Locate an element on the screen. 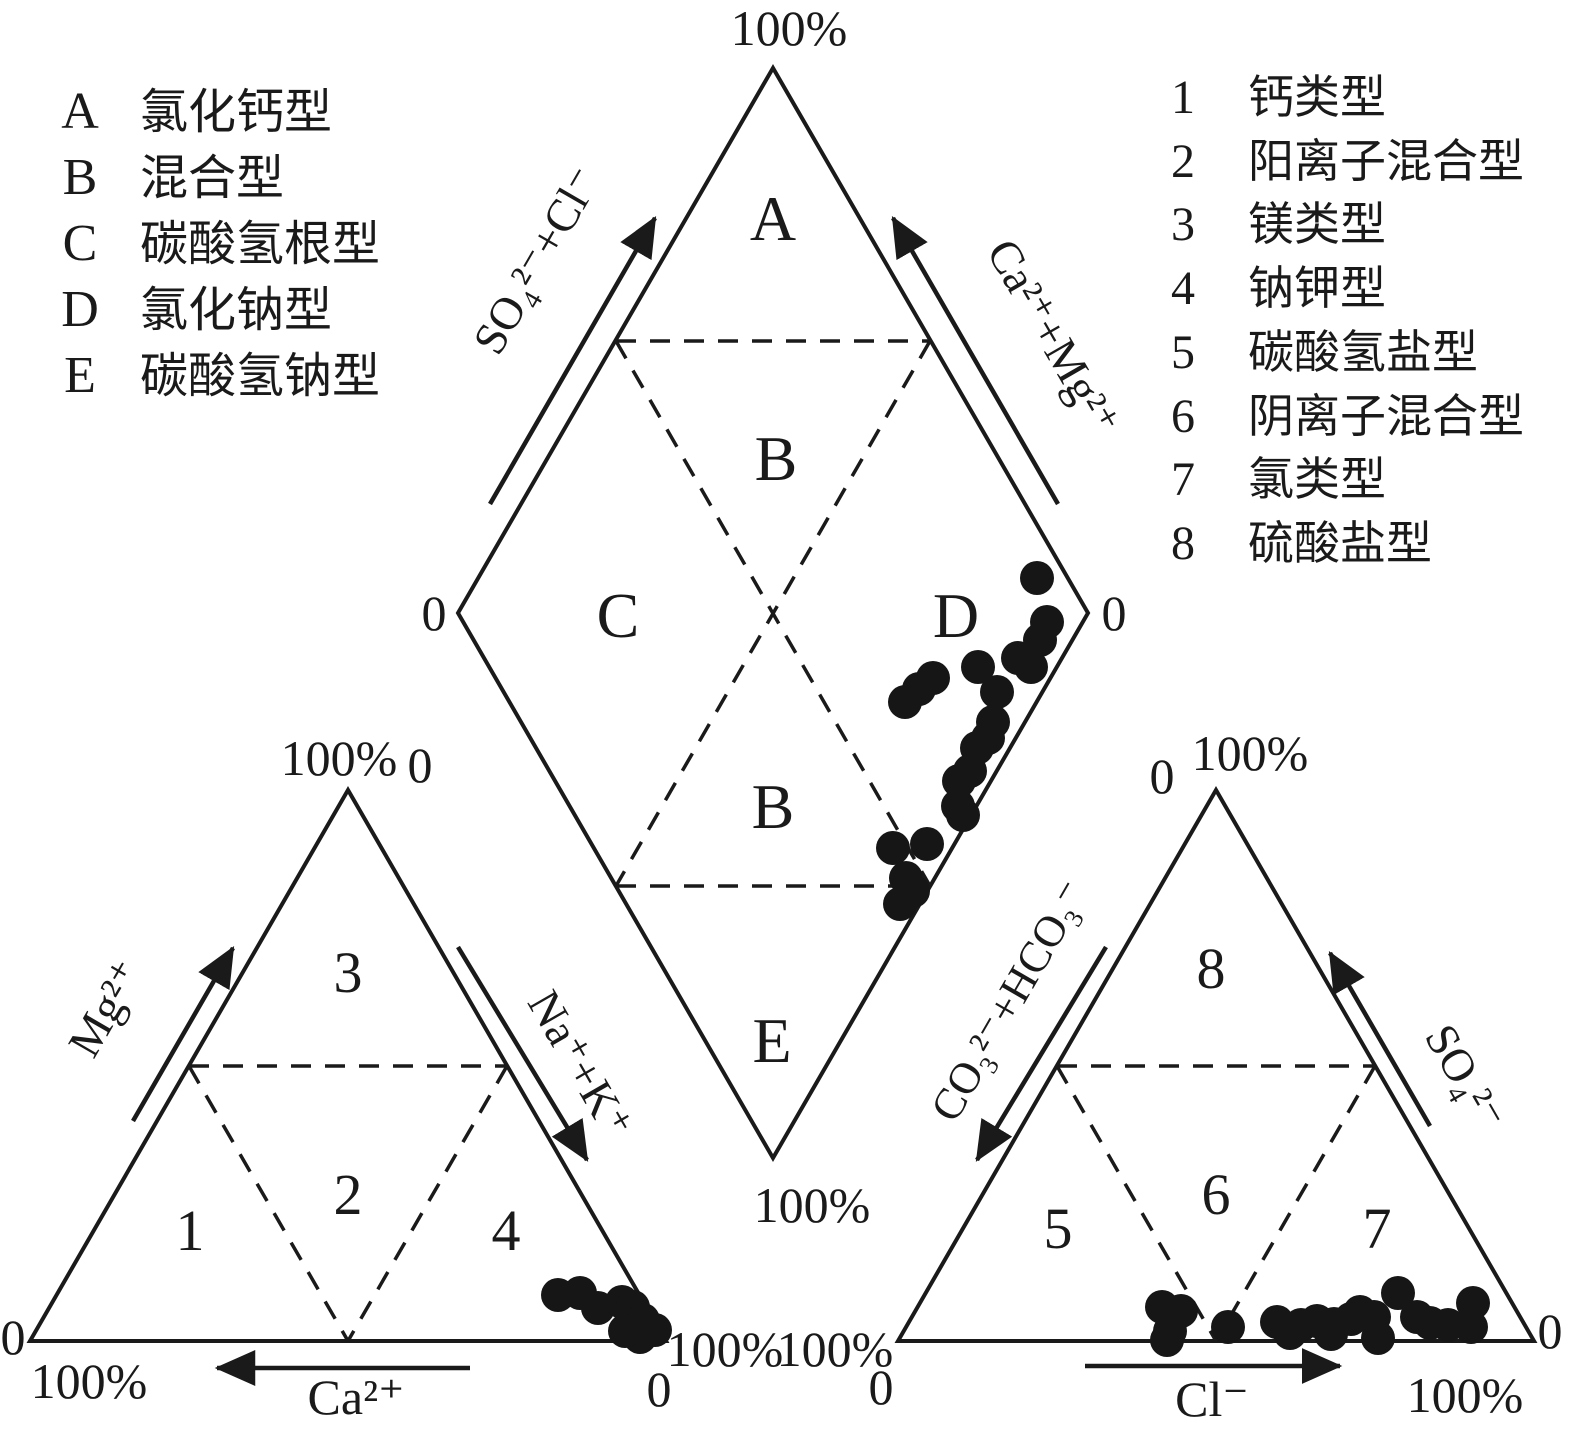 This screenshot has width=1575, height=1441. diamond-bottom-percent-label: 100% is located at coordinates (812, 1205).